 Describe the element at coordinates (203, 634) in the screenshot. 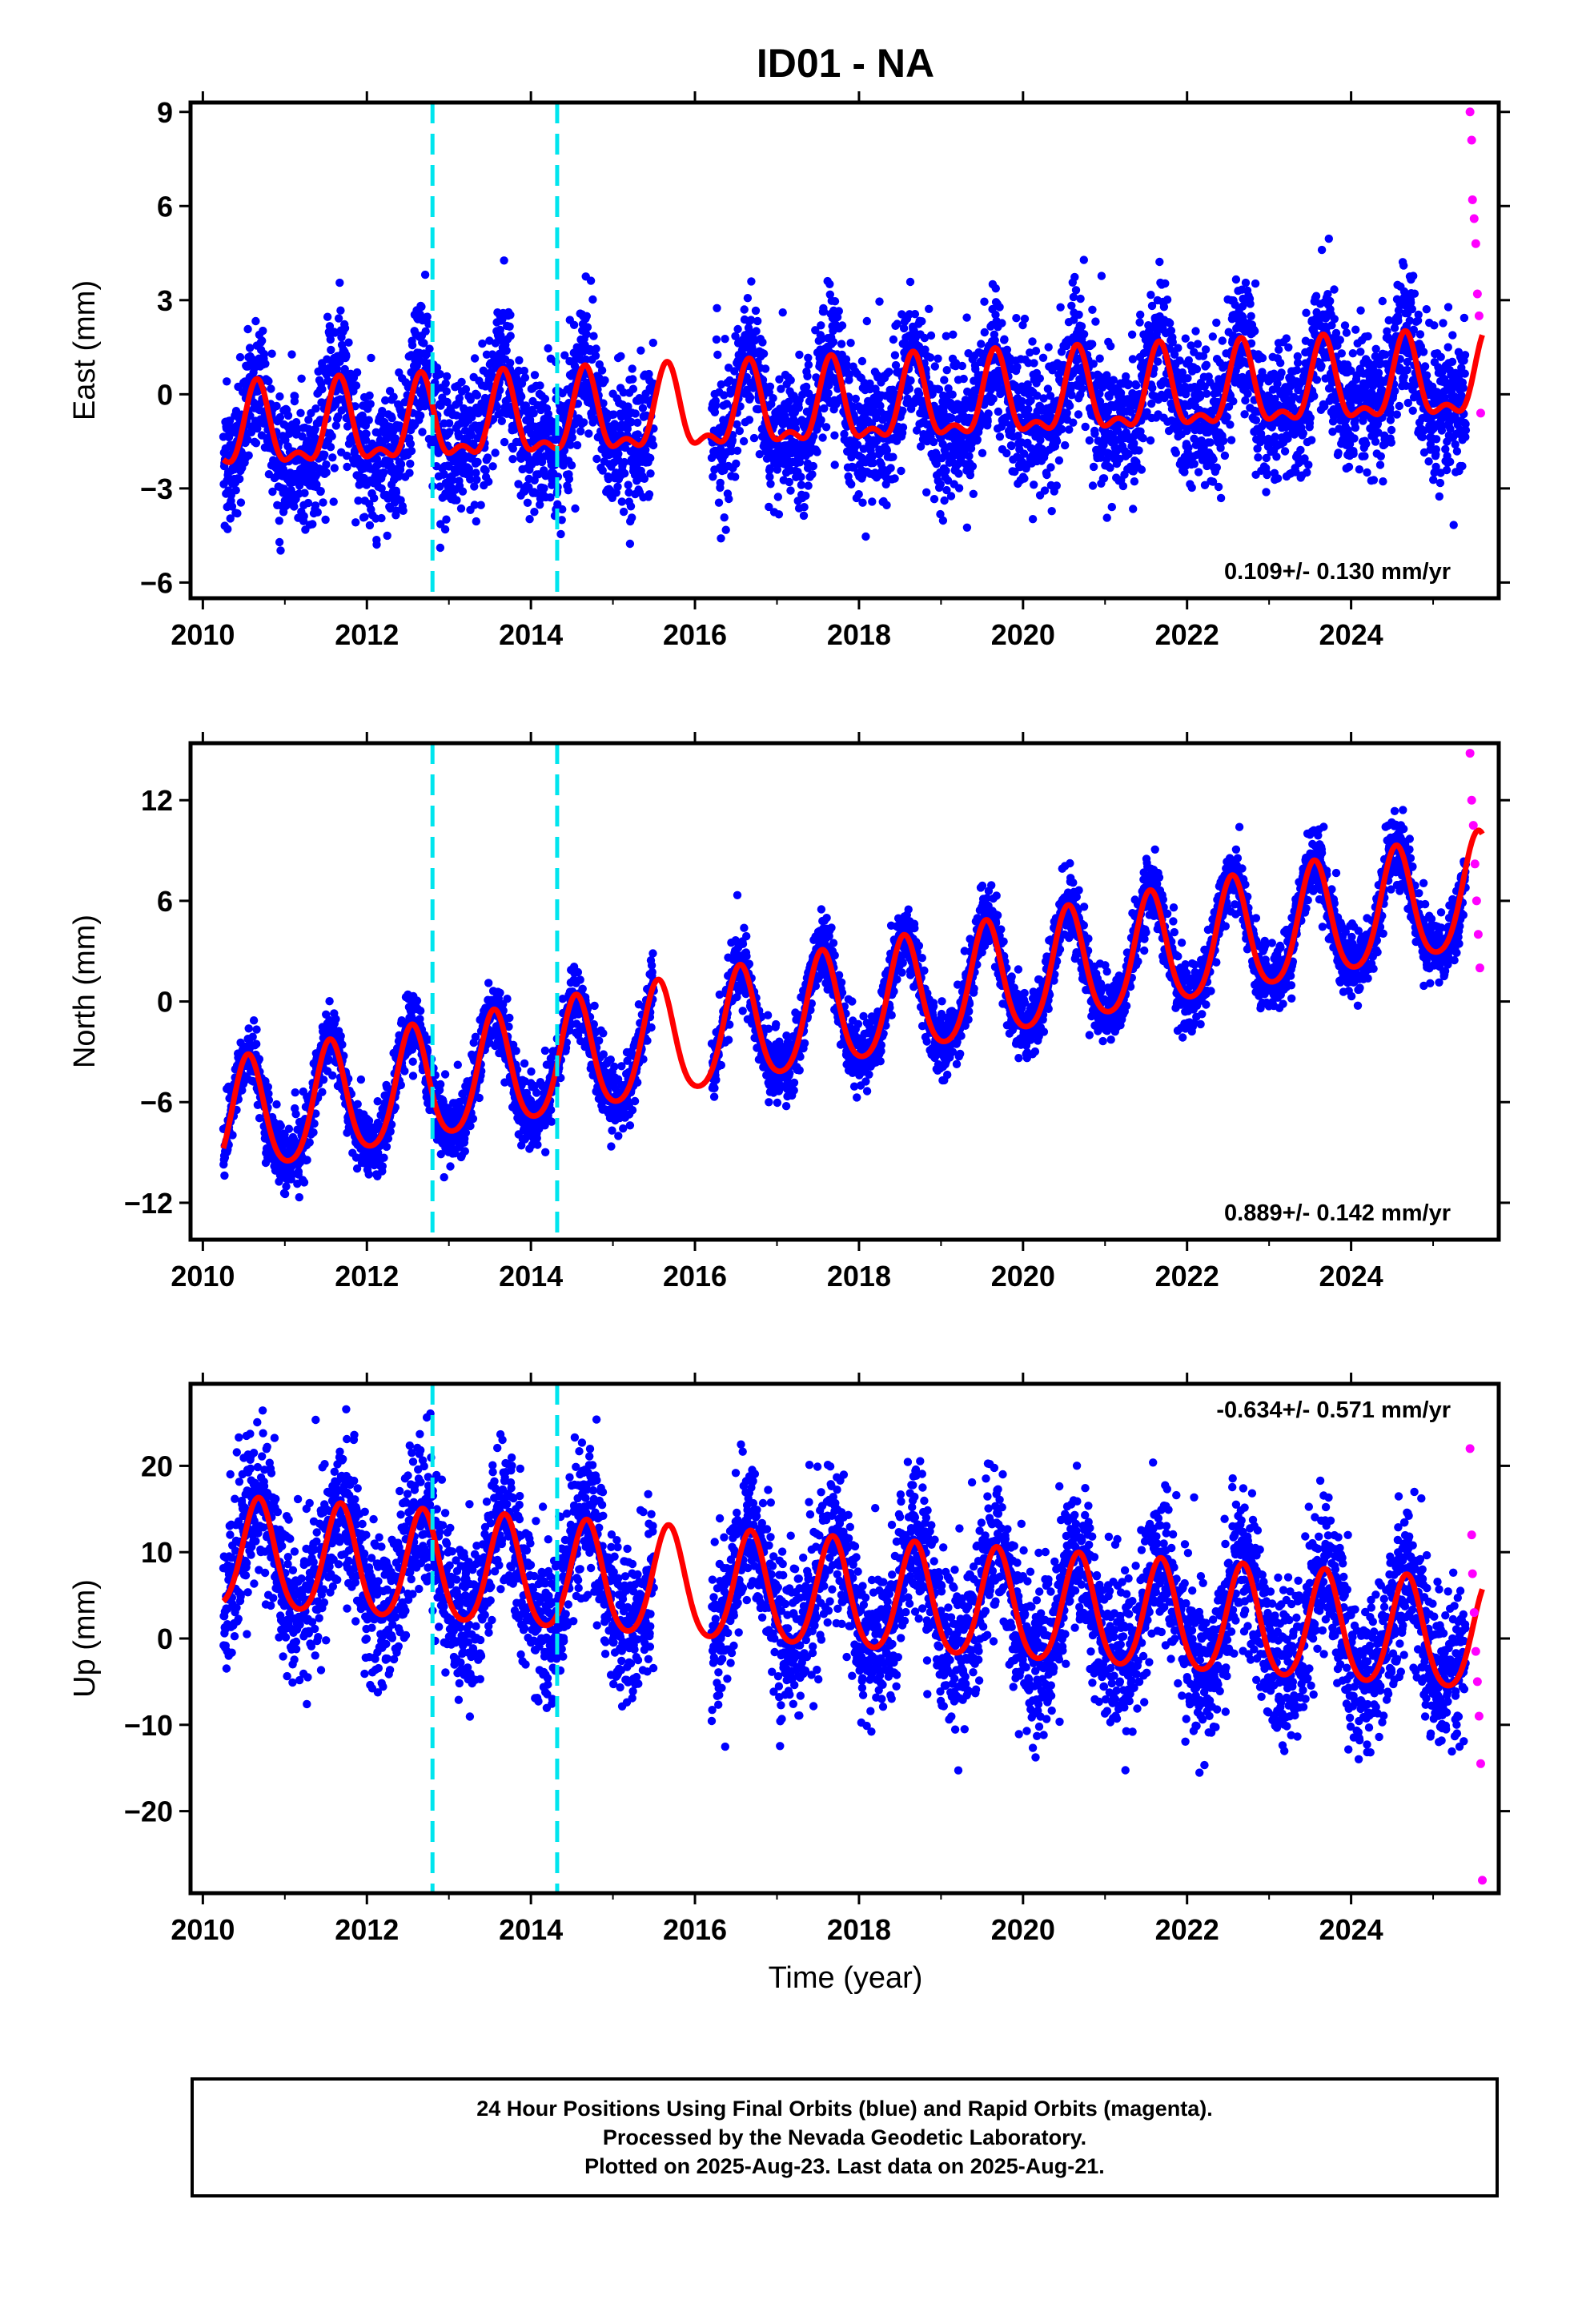

I see `east-x-tick-label: 2010` at that location.